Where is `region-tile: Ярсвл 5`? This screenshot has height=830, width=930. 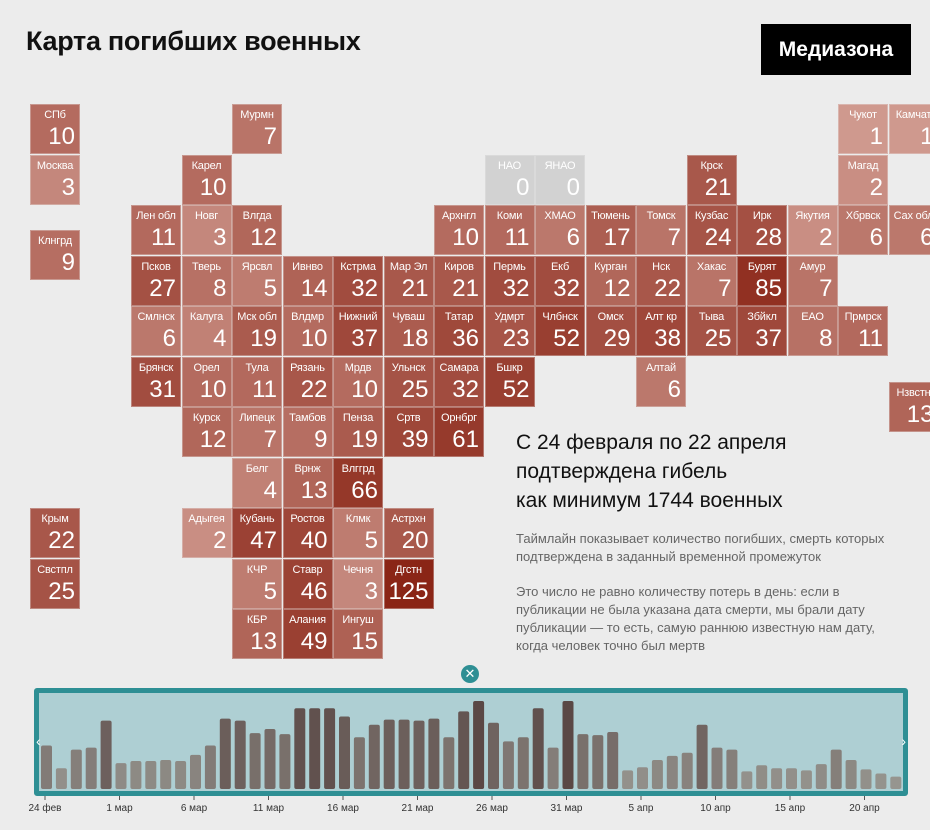
region-tile: Ярсвл 5 is located at coordinates (257, 280).